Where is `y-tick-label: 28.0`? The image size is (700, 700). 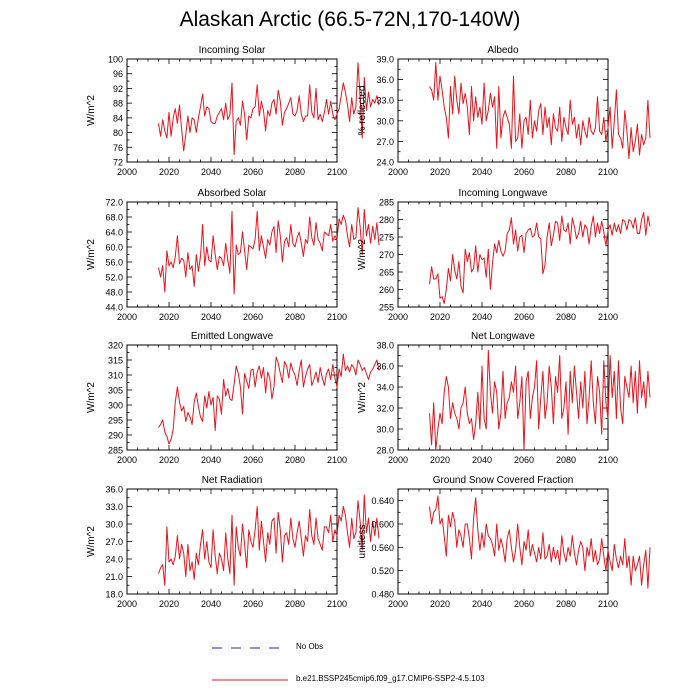 y-tick-label: 28.0 is located at coordinates (385, 451).